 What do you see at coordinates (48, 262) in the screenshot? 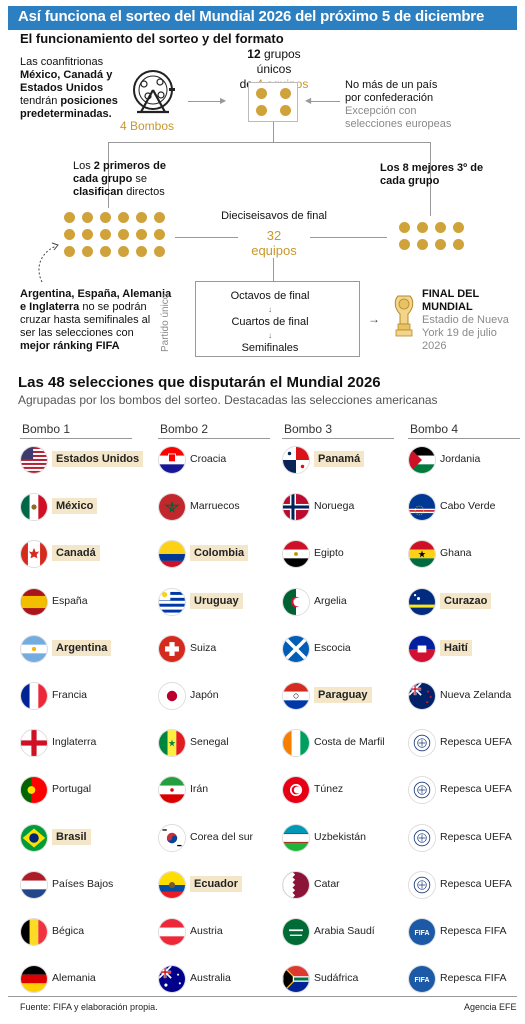
I see `curved-arrow-icon` at bounding box center [48, 262].